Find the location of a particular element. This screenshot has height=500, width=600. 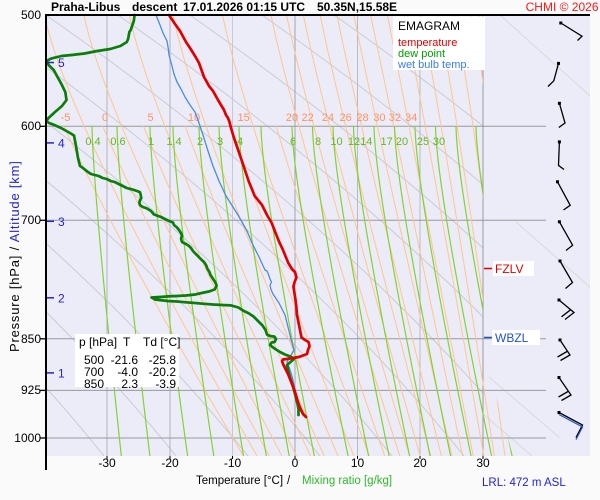

svg-text: 25 is located at coordinates (423, 142).